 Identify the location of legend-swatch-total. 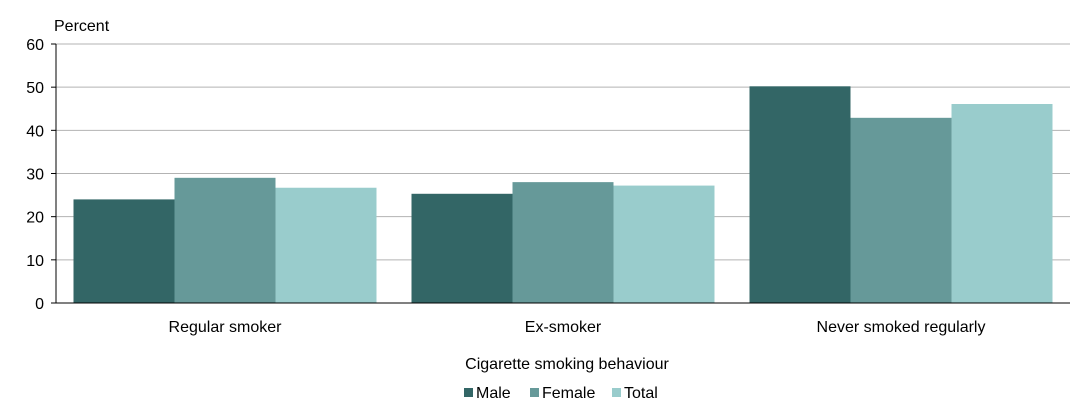
(616, 392).